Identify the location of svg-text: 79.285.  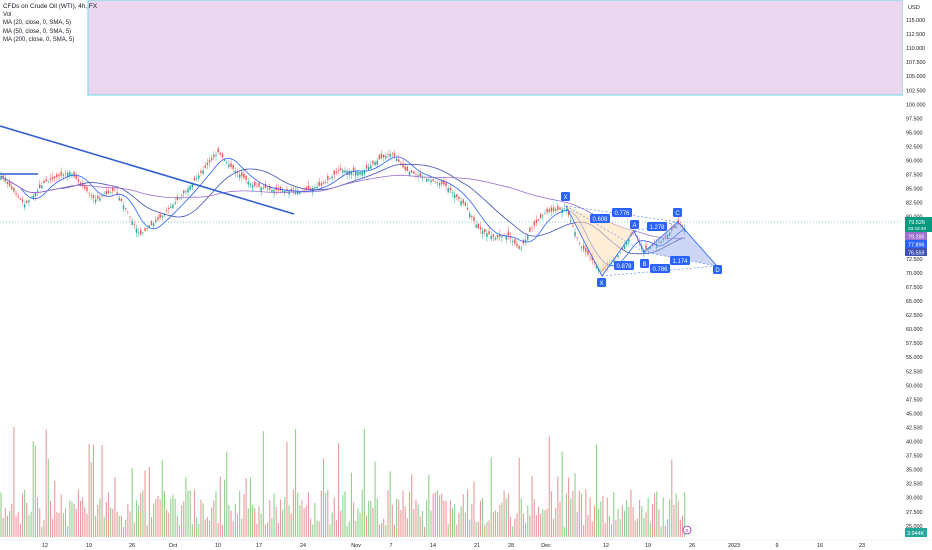
(916, 238).